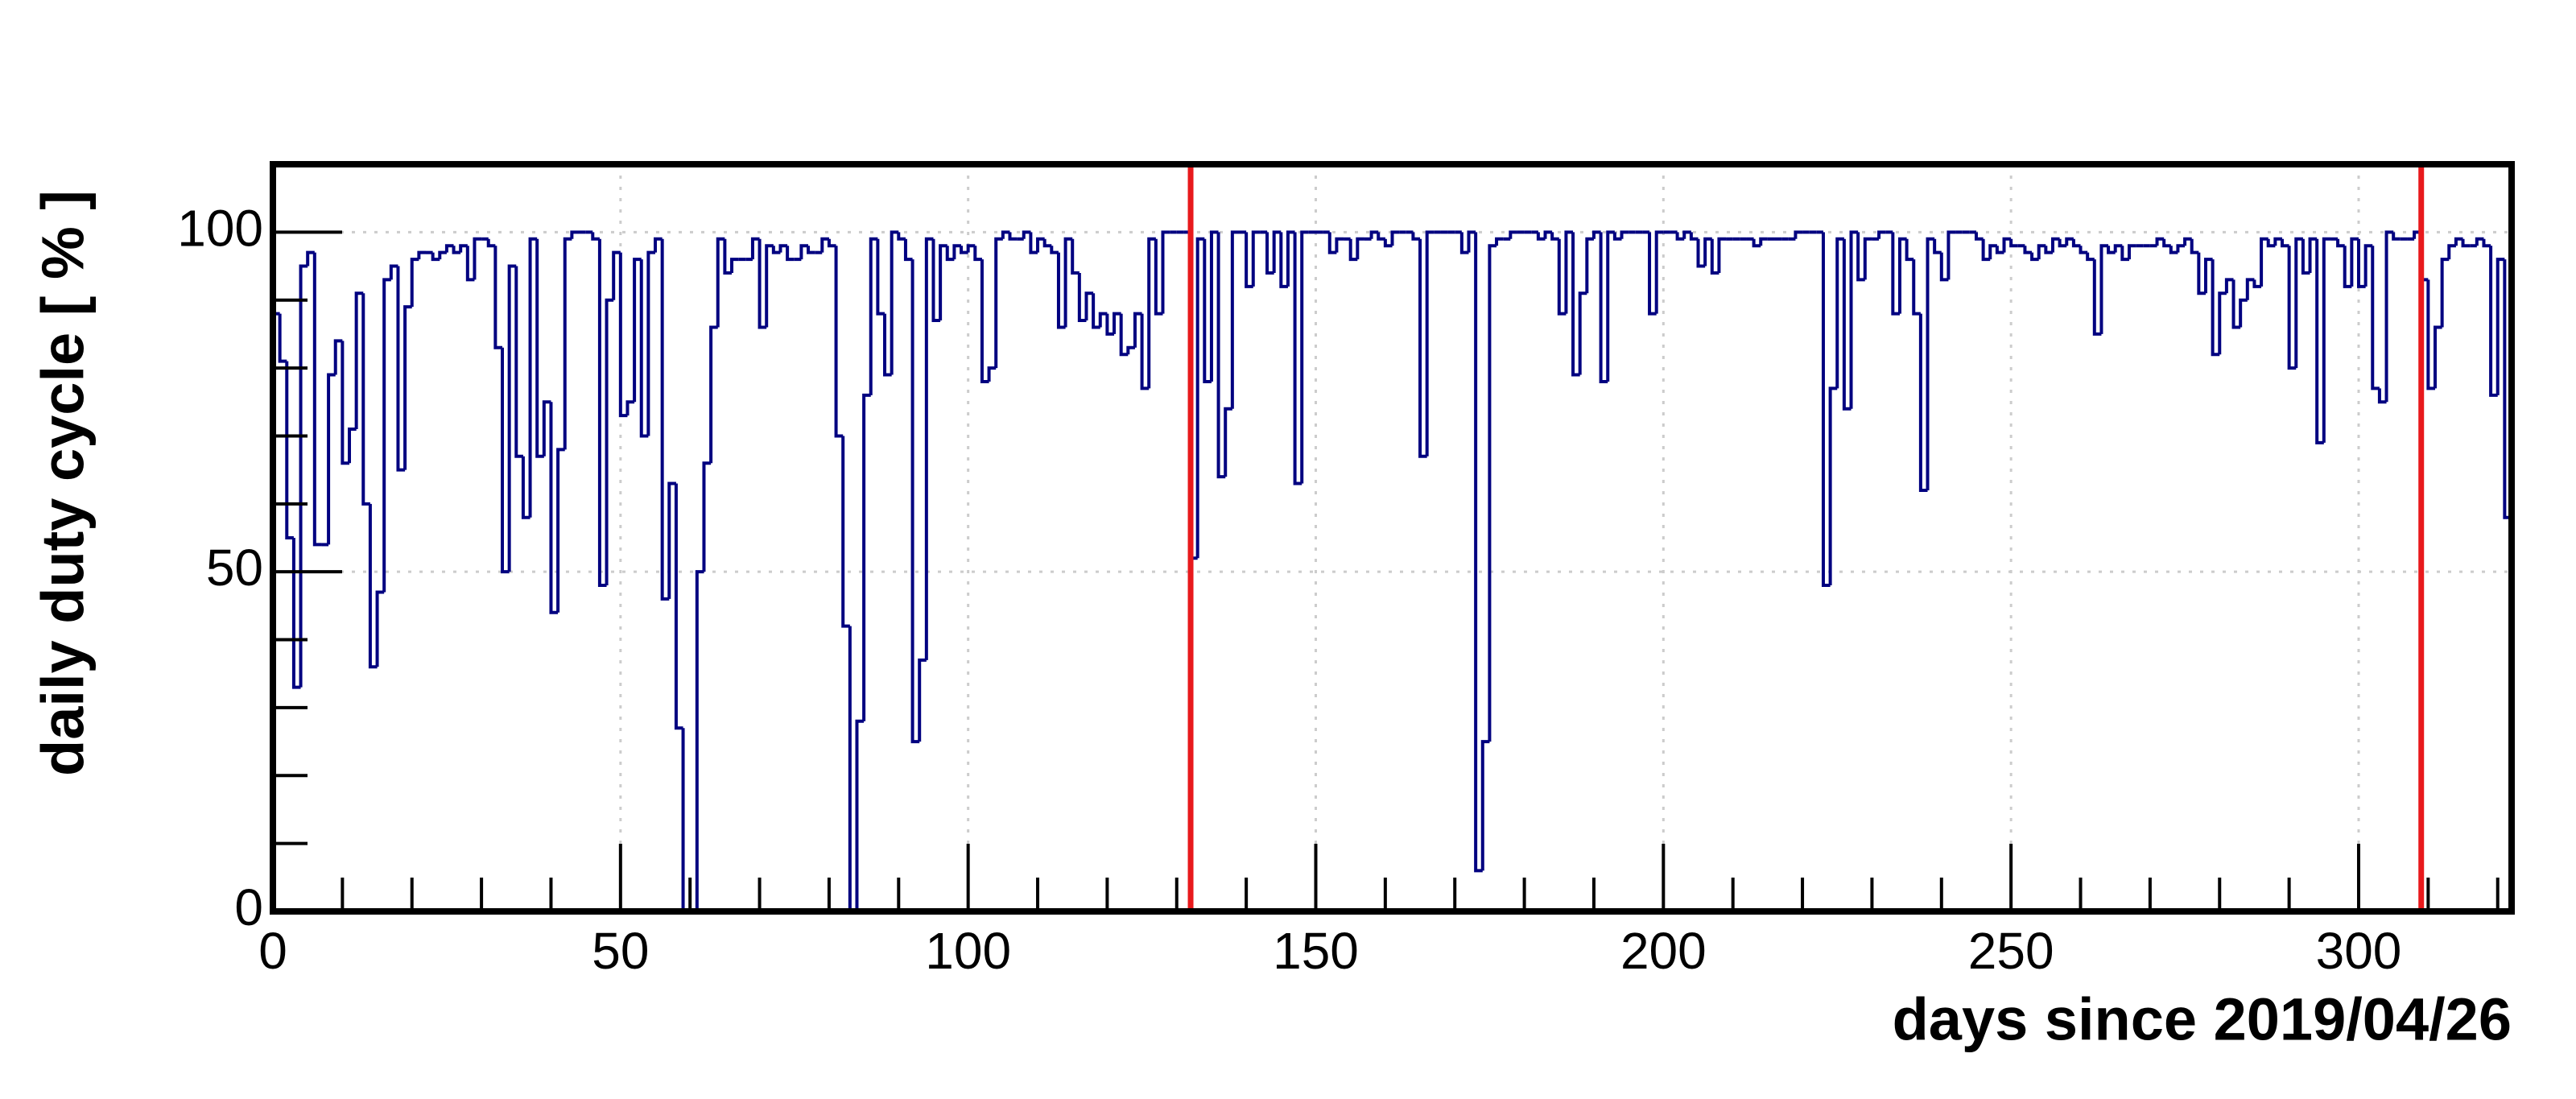  What do you see at coordinates (2359, 951) in the screenshot?
I see `x-tick-label: 300` at bounding box center [2359, 951].